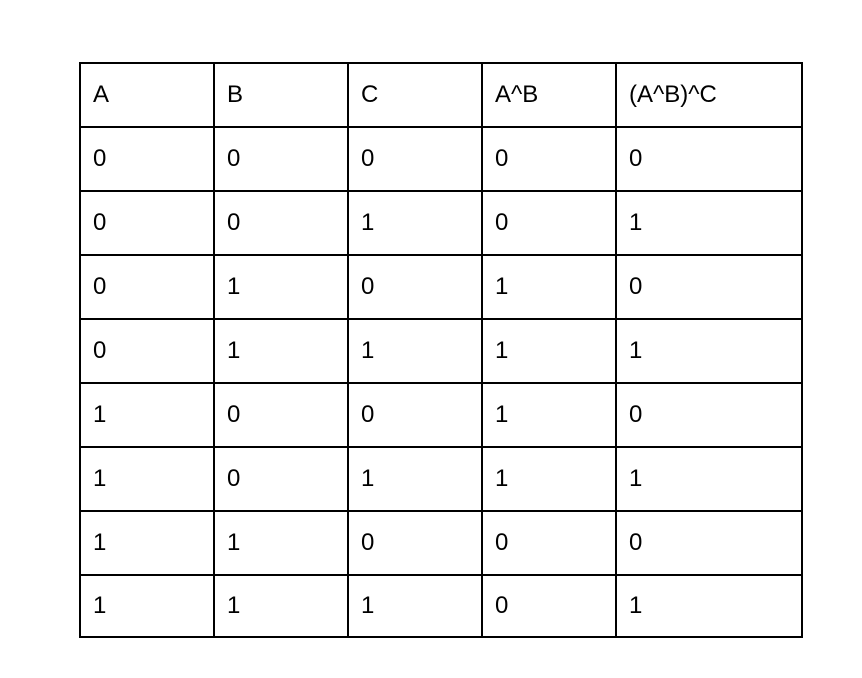  Describe the element at coordinates (415, 95) in the screenshot. I see `header-cell-c: C` at that location.